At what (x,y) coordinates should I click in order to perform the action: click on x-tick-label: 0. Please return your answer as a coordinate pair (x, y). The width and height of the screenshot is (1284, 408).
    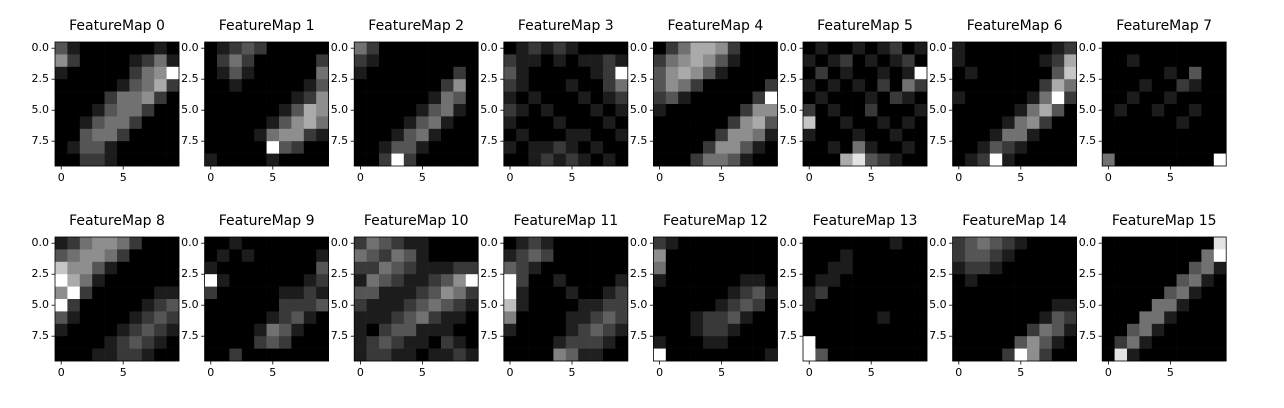
    Looking at the image, I should click on (659, 372).